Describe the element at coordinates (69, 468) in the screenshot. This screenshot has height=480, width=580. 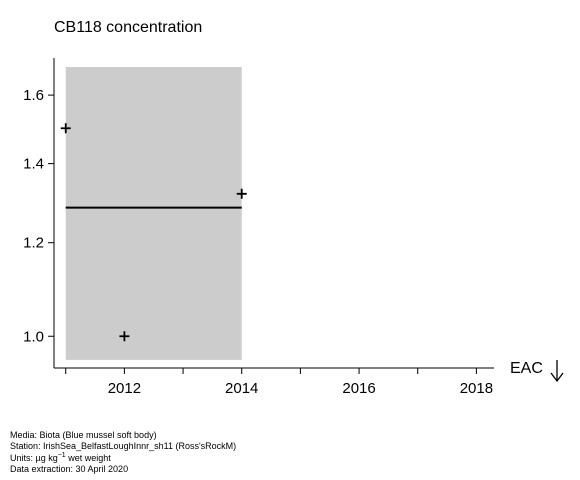
I see `footer-extraction: Data extraction: 30 April 2020` at that location.